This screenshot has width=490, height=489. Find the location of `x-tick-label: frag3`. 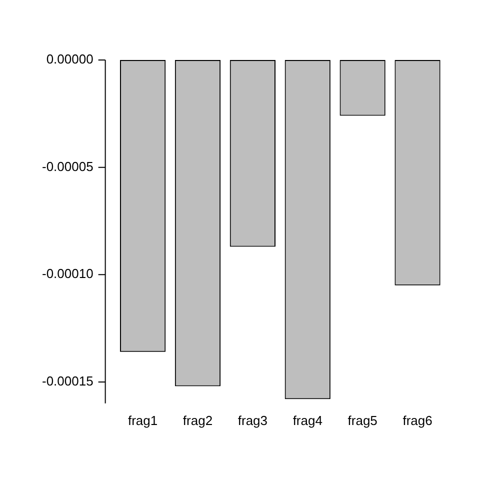

x-tick-label: frag3 is located at coordinates (253, 420).